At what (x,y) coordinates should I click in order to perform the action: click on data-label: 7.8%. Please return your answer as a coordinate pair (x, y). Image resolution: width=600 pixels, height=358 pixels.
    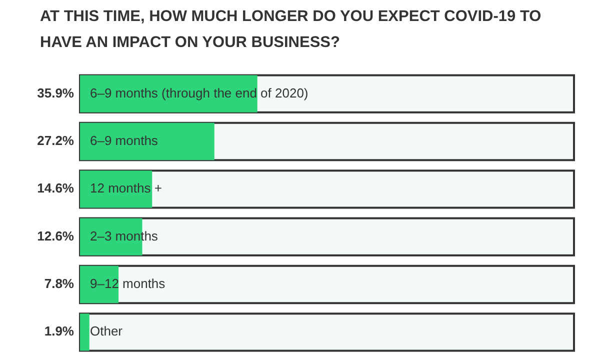
    Looking at the image, I should click on (59, 284).